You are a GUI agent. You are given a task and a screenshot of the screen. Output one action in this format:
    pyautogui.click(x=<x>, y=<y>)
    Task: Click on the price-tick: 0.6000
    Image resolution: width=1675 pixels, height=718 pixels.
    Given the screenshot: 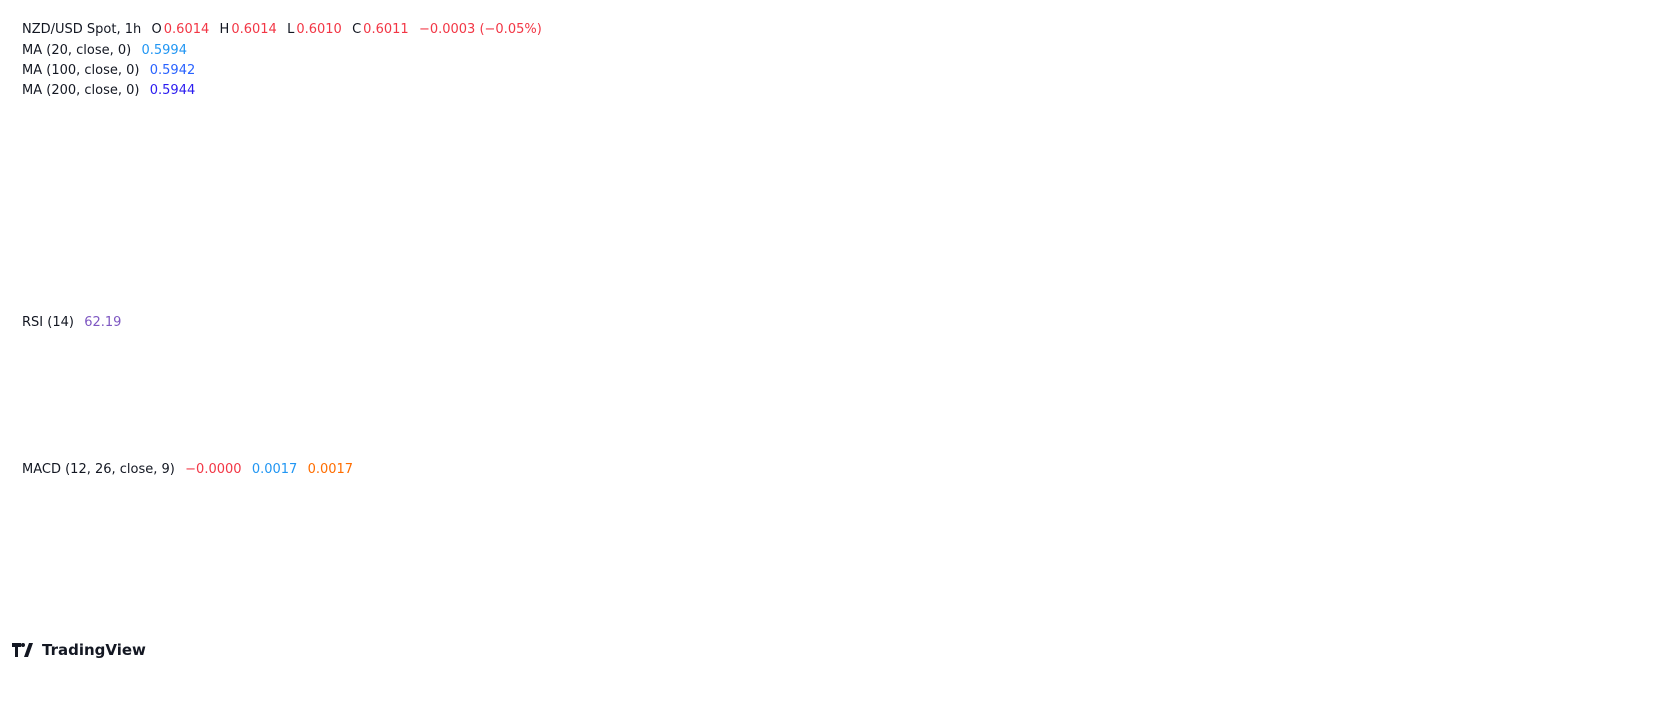 What is the action you would take?
    pyautogui.click(x=1520, y=108)
    